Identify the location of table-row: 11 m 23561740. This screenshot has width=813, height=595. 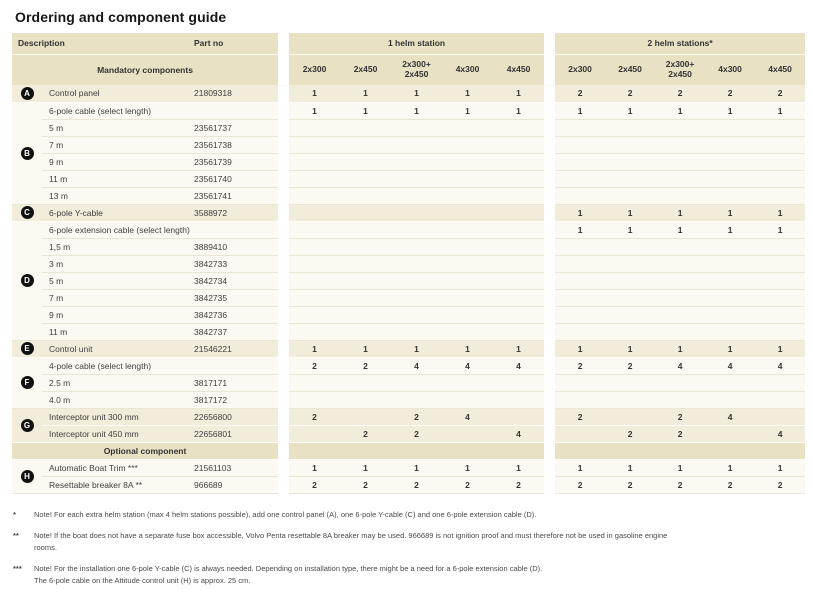
(409, 179).